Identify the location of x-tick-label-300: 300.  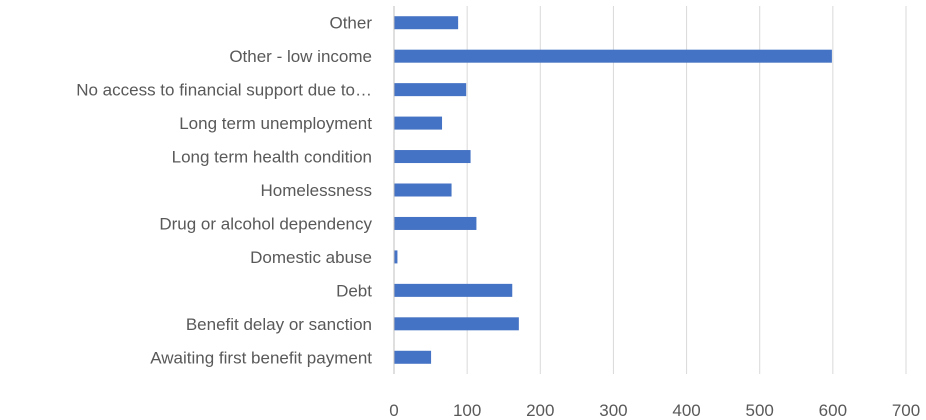
(613, 410).